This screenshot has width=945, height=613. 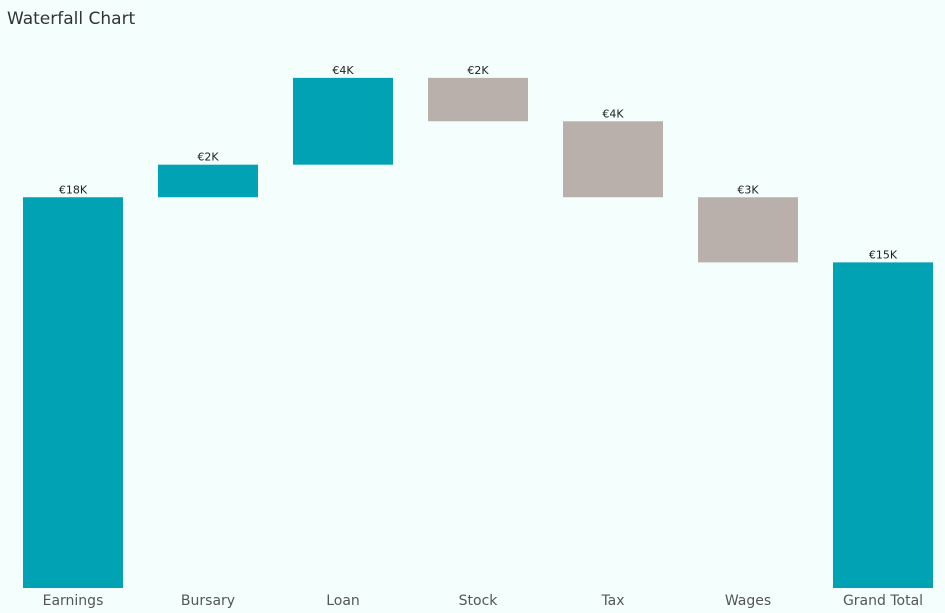 What do you see at coordinates (479, 601) in the screenshot?
I see `x-tick-label: Stock` at bounding box center [479, 601].